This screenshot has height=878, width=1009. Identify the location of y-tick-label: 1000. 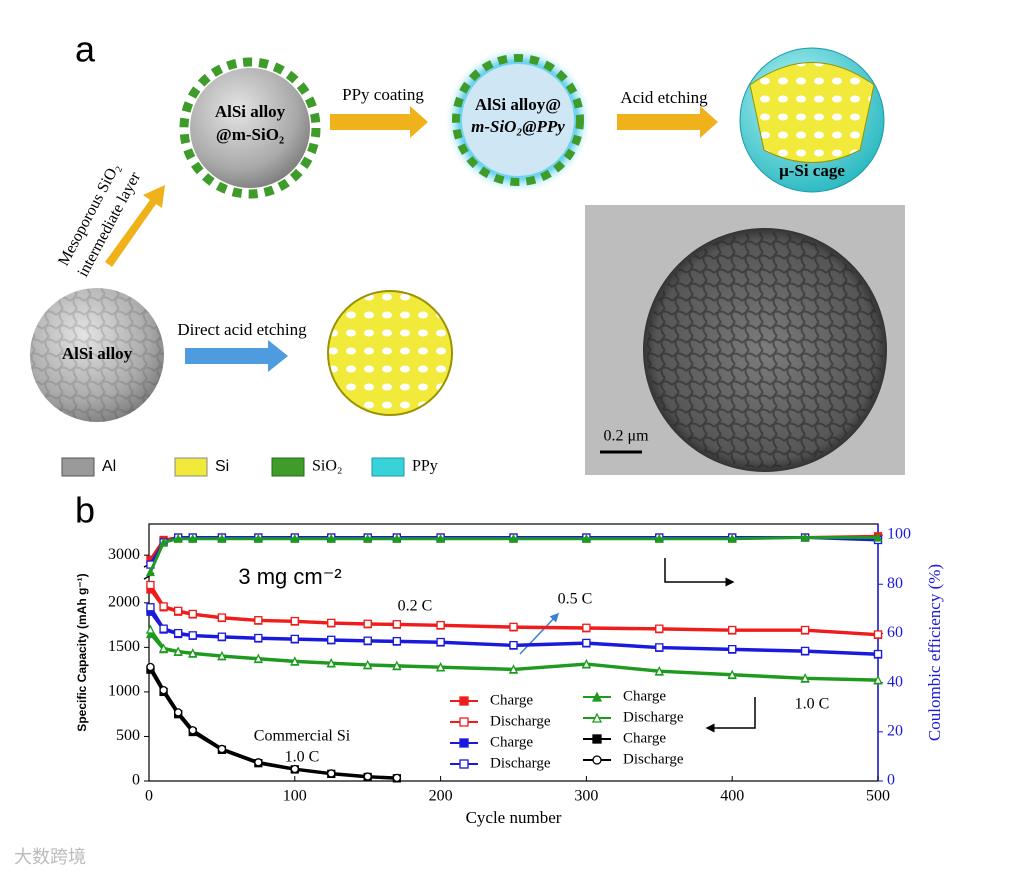
(124, 691).